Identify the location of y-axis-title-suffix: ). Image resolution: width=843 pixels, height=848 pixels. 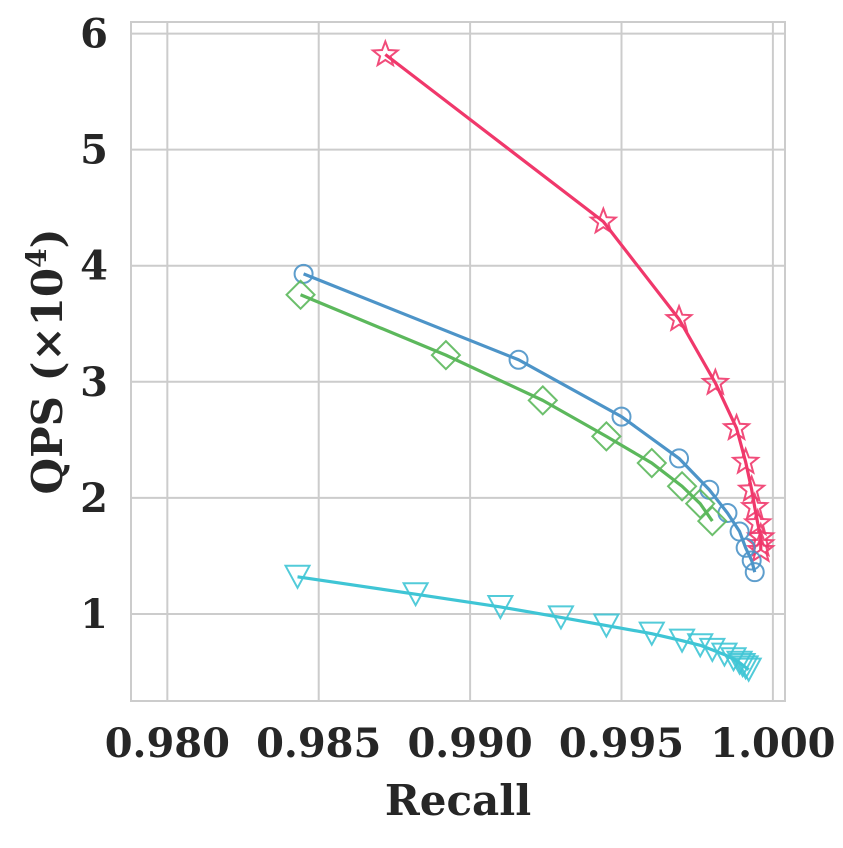
(47, 239).